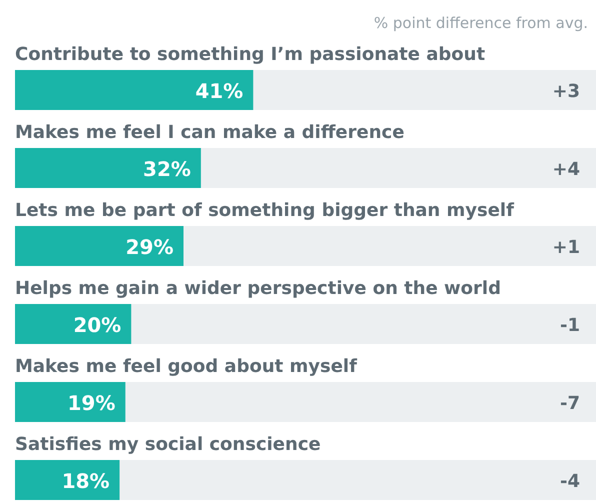 This screenshot has width=596, height=502. I want to click on y-tick-label: Satisfies my social conscience, so click(168, 444).